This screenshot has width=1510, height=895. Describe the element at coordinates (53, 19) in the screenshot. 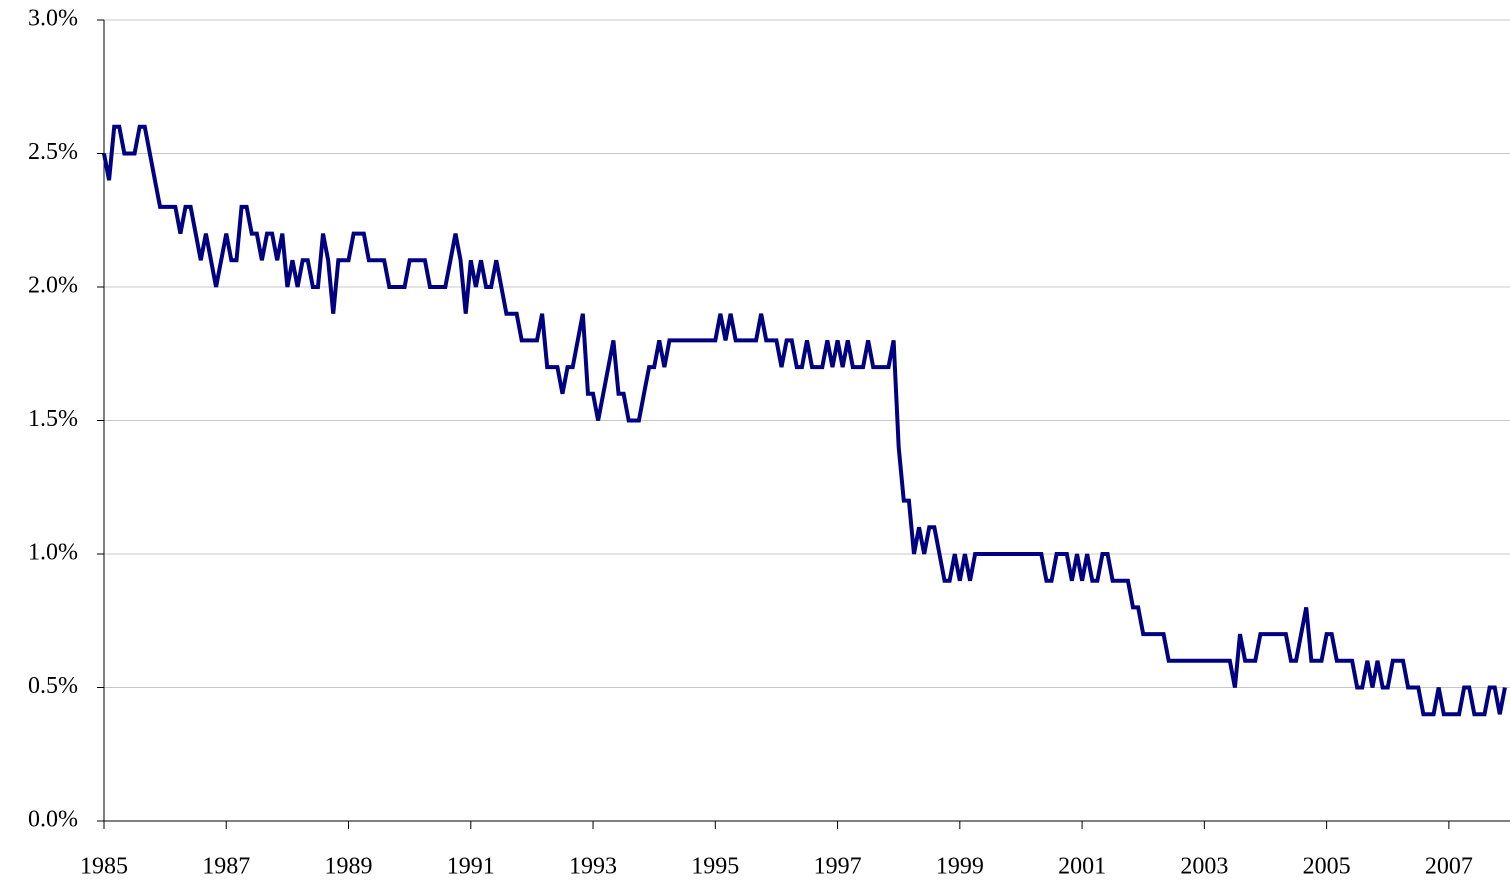

I see `y-tick-label: 3.0%` at that location.